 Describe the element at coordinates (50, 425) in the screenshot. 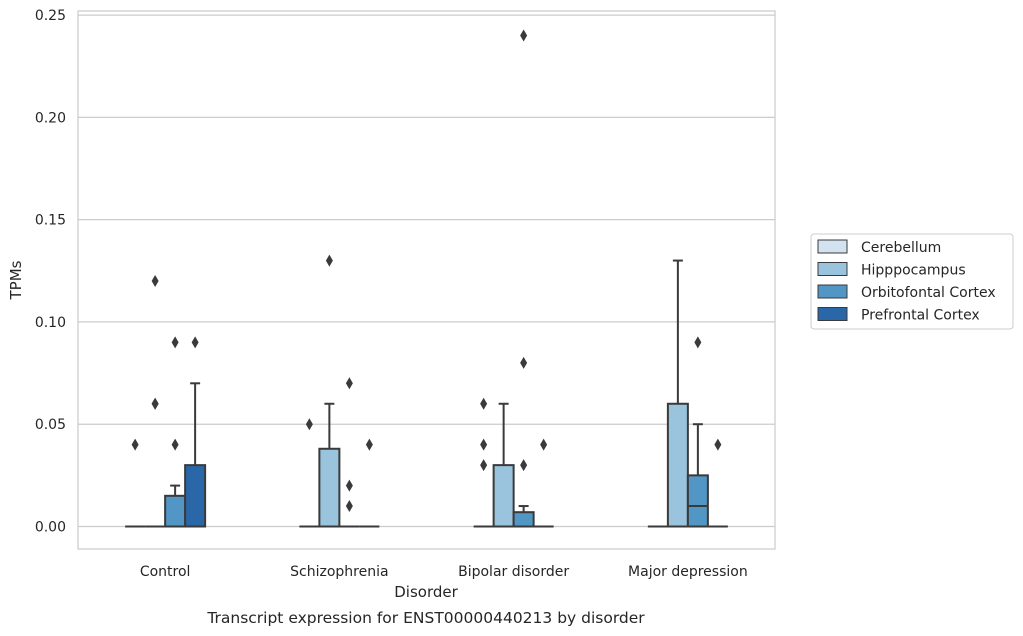

I see `y-tick-label: 0.05` at that location.